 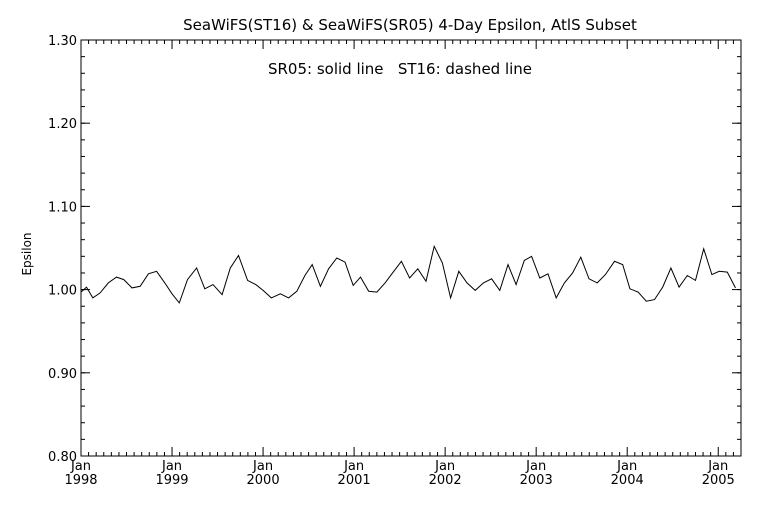 I want to click on y-tick-label: 1.10, so click(x=62, y=207).